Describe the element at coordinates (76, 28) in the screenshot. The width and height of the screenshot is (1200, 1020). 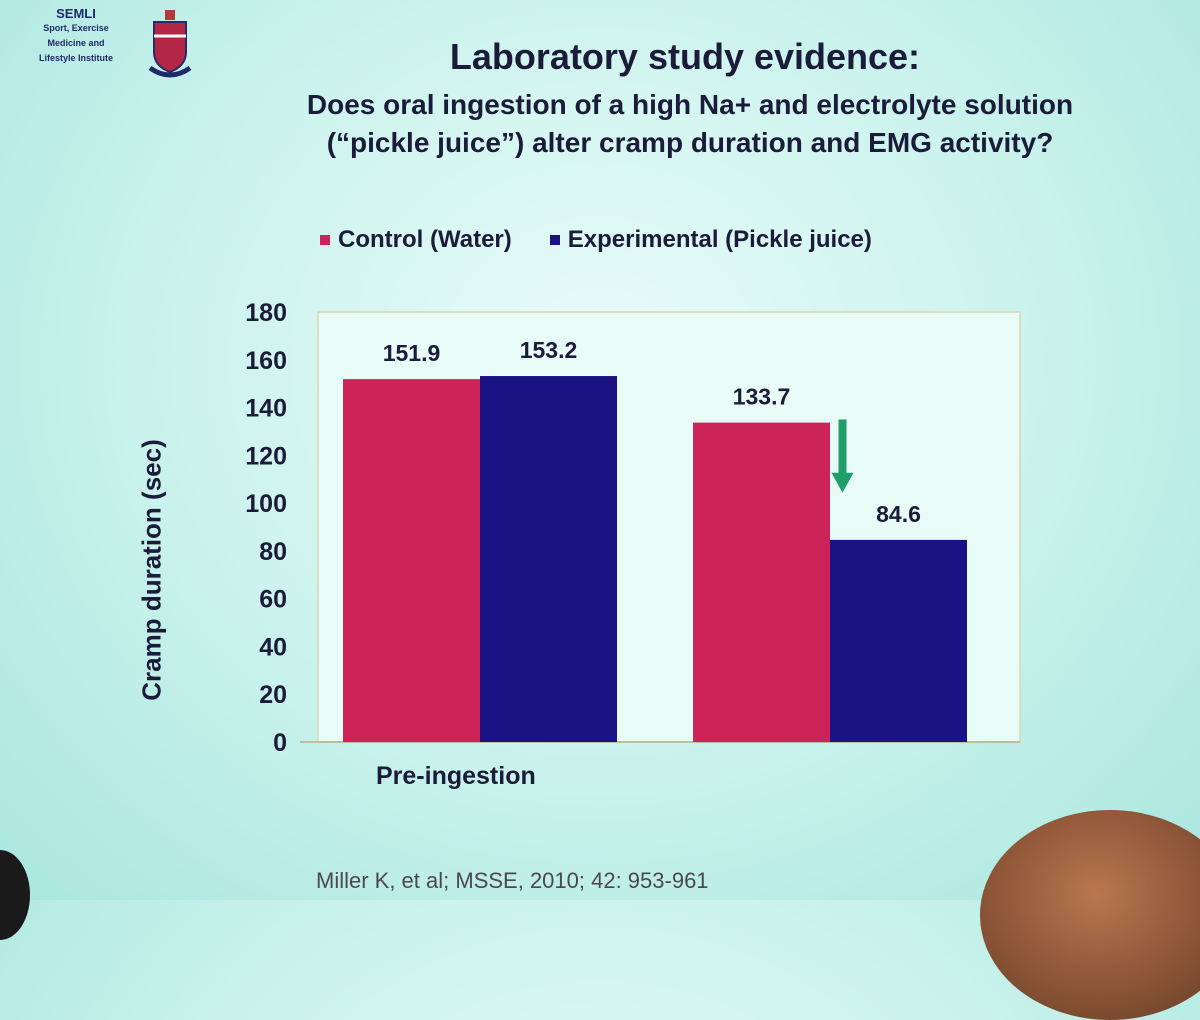
I see `logo-subtitle-1: Sport, Exercise` at that location.